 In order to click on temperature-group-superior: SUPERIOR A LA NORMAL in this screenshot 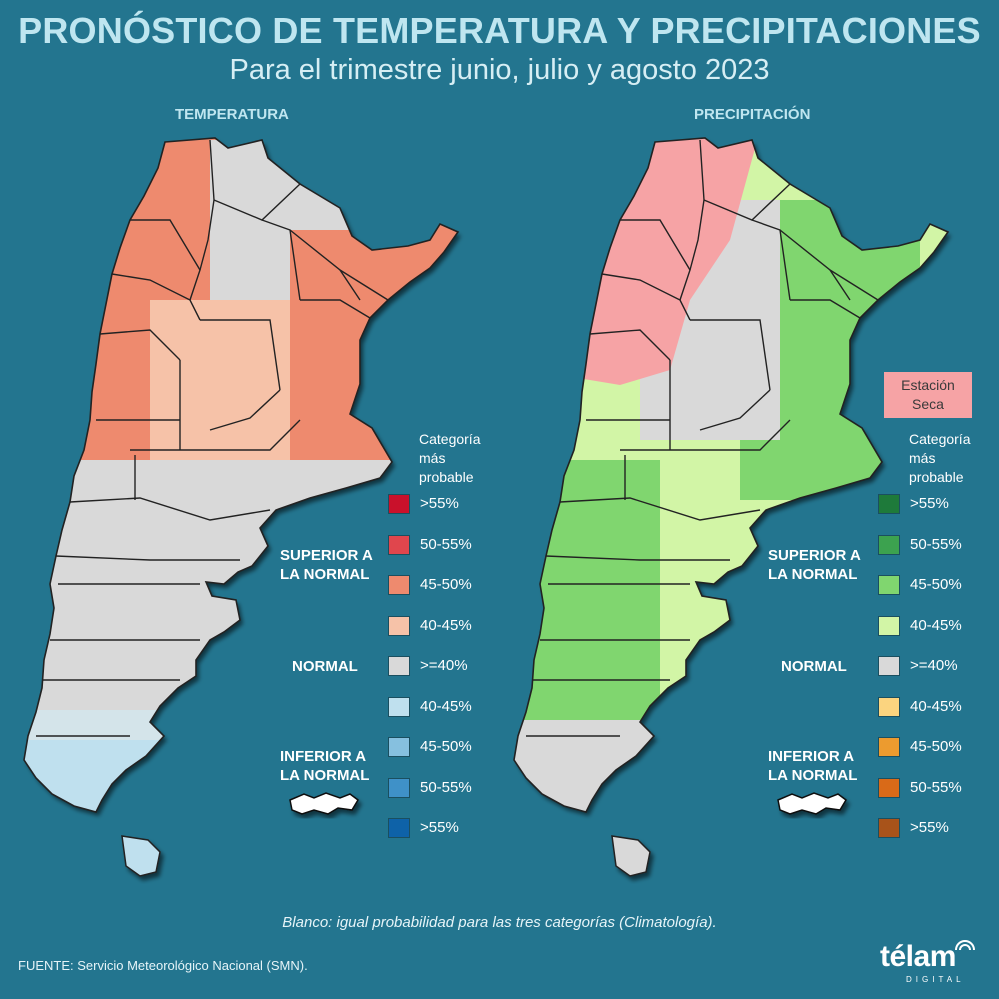, I will do `click(326, 565)`.